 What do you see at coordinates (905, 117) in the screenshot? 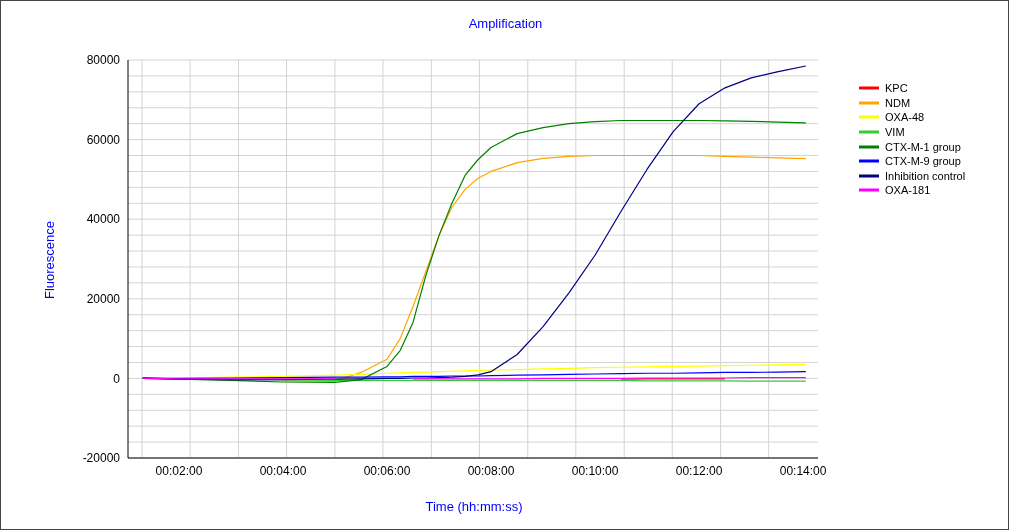
I see `legend-label: OXA-48` at bounding box center [905, 117].